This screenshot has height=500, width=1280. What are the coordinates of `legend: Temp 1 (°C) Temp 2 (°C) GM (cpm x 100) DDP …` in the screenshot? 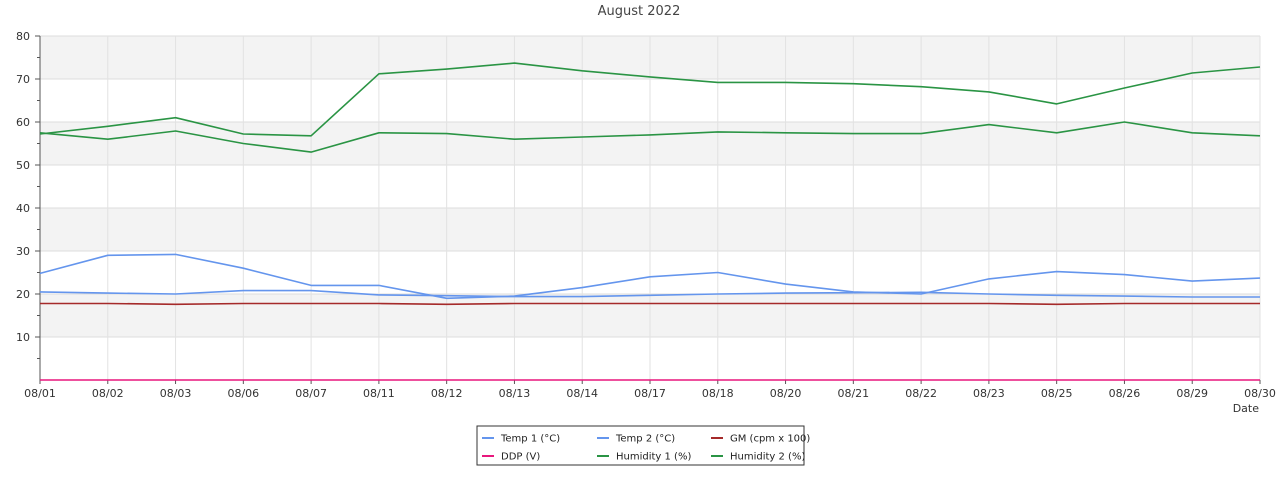 It's located at (643, 445).